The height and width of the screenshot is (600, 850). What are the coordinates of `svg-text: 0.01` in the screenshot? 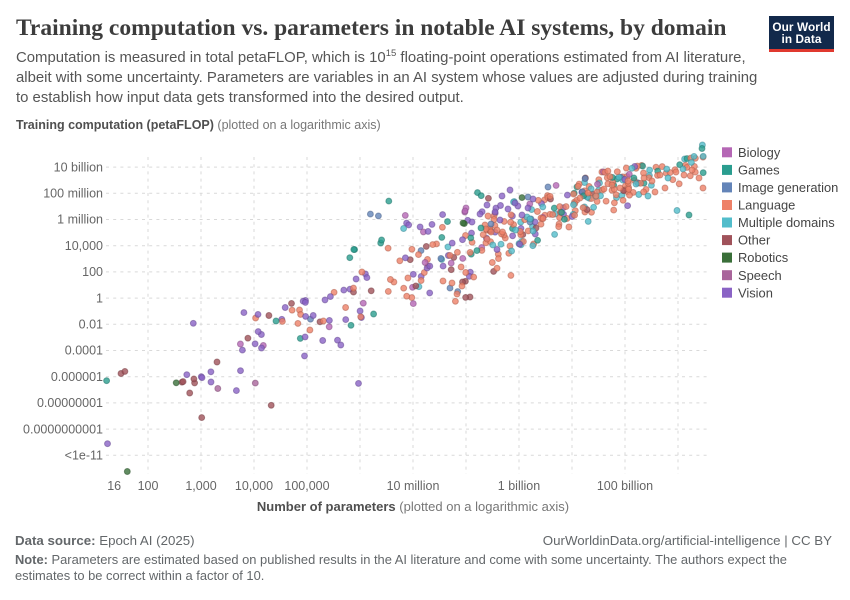 It's located at (91, 325).